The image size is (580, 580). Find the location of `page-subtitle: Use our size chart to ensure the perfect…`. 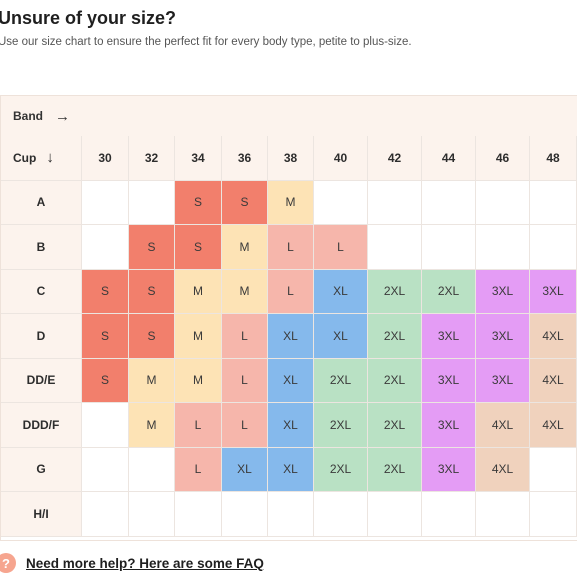

page-subtitle: Use our size chart to ensure the perfect… is located at coordinates (206, 42).